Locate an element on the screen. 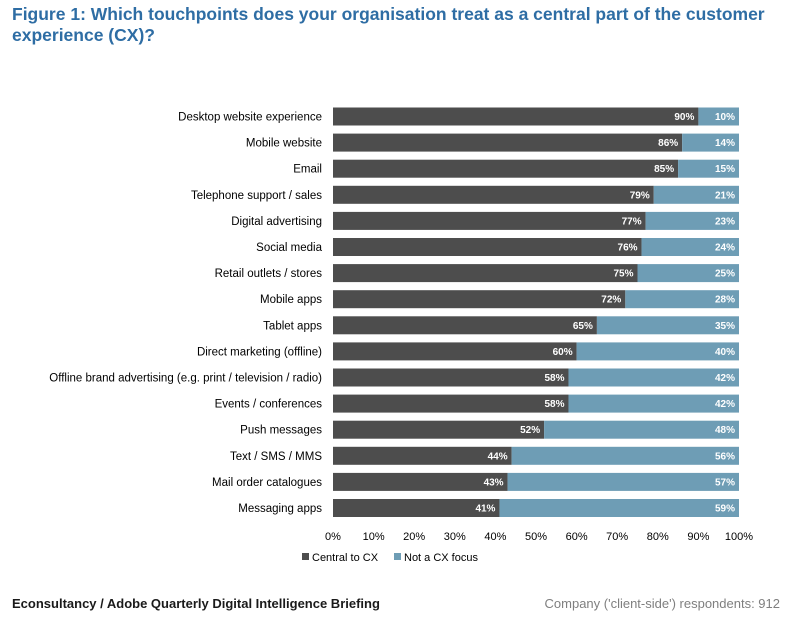 The height and width of the screenshot is (625, 792). value-label-central: 52% is located at coordinates (530, 430).